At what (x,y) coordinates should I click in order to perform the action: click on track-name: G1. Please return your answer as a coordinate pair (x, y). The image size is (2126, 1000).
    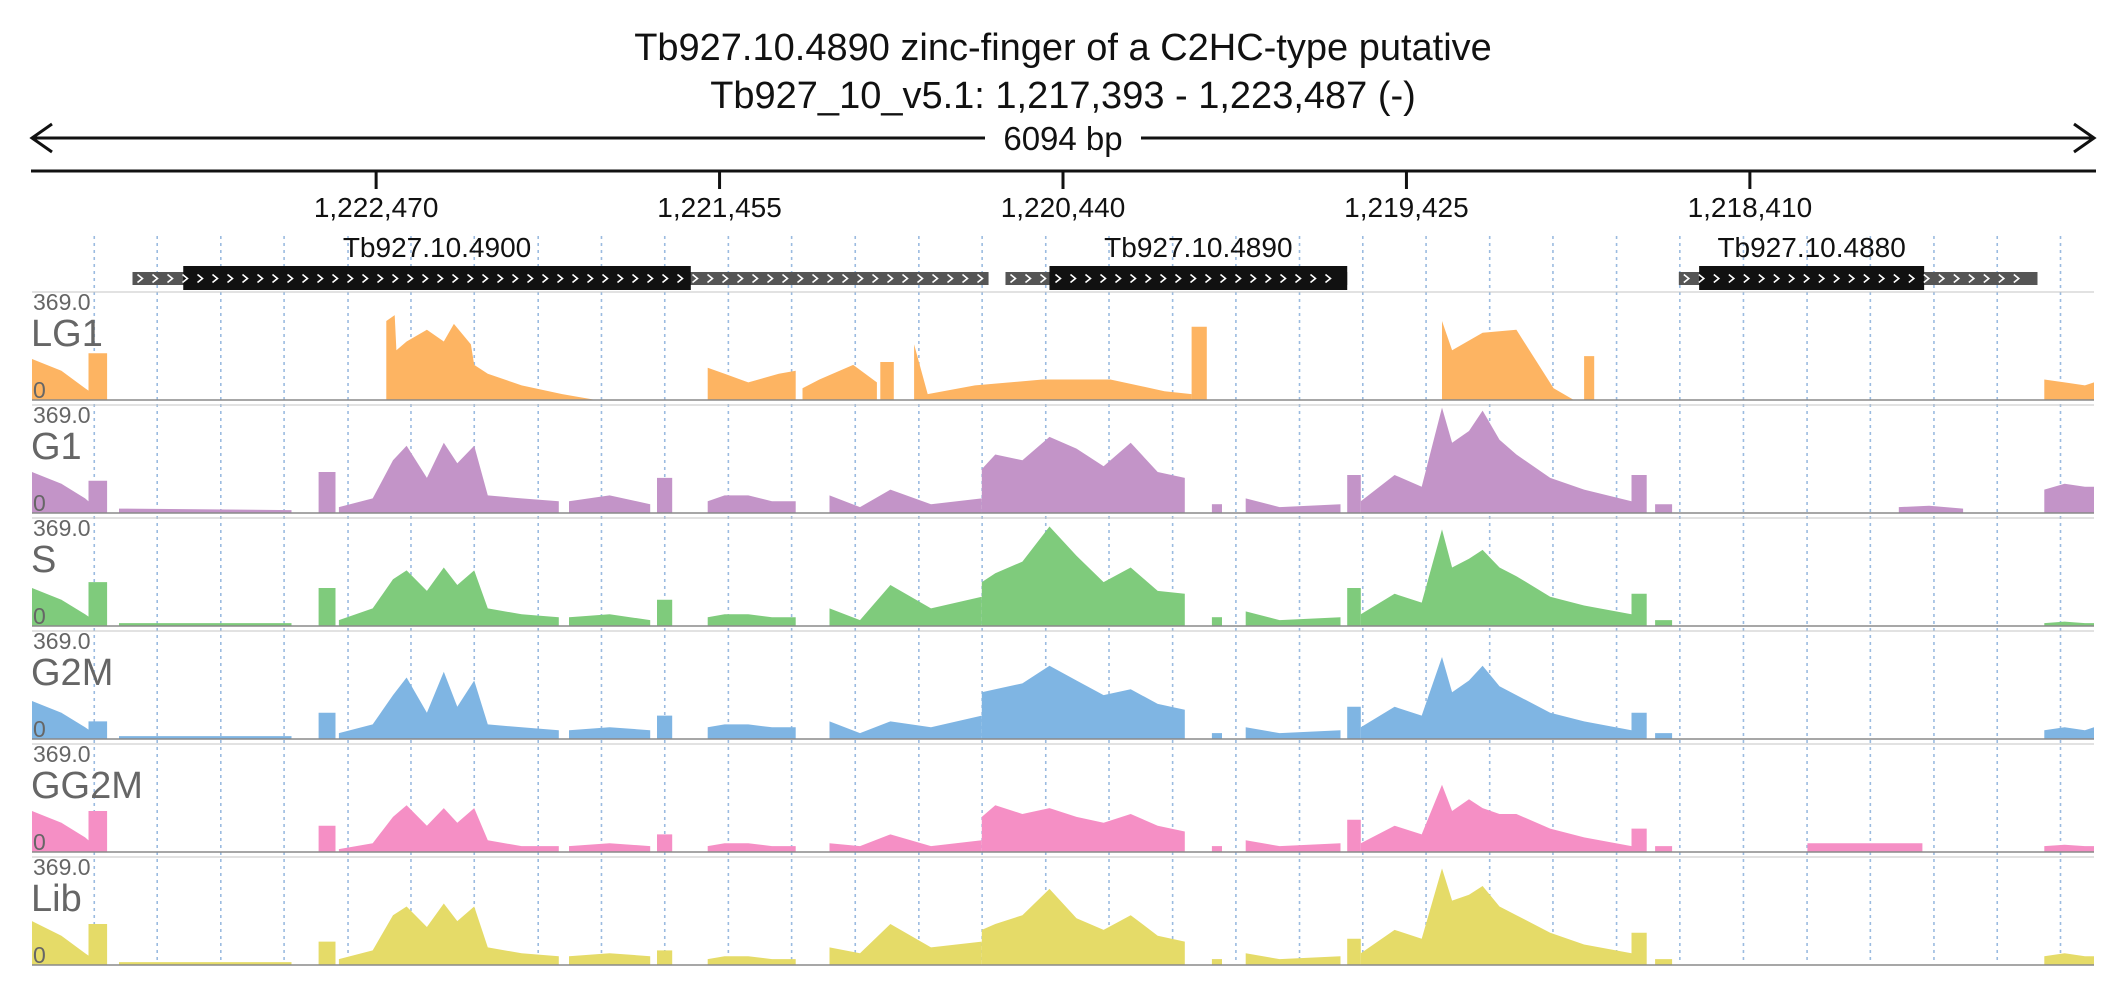
    Looking at the image, I should click on (56, 447).